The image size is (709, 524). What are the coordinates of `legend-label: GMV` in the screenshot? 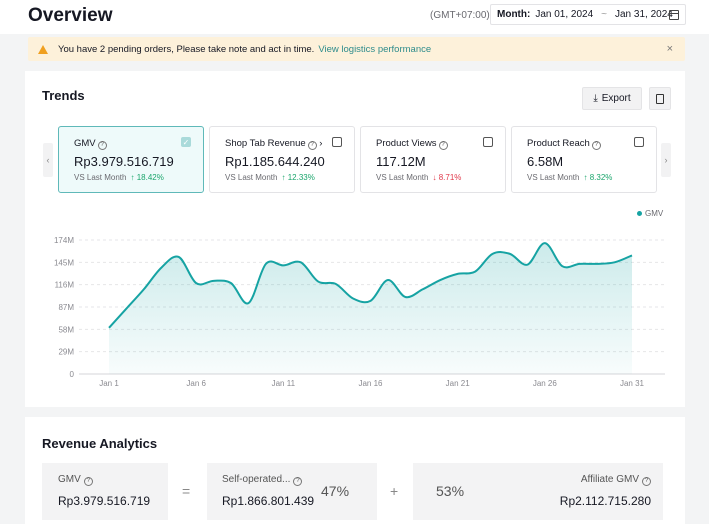 It's located at (654, 213).